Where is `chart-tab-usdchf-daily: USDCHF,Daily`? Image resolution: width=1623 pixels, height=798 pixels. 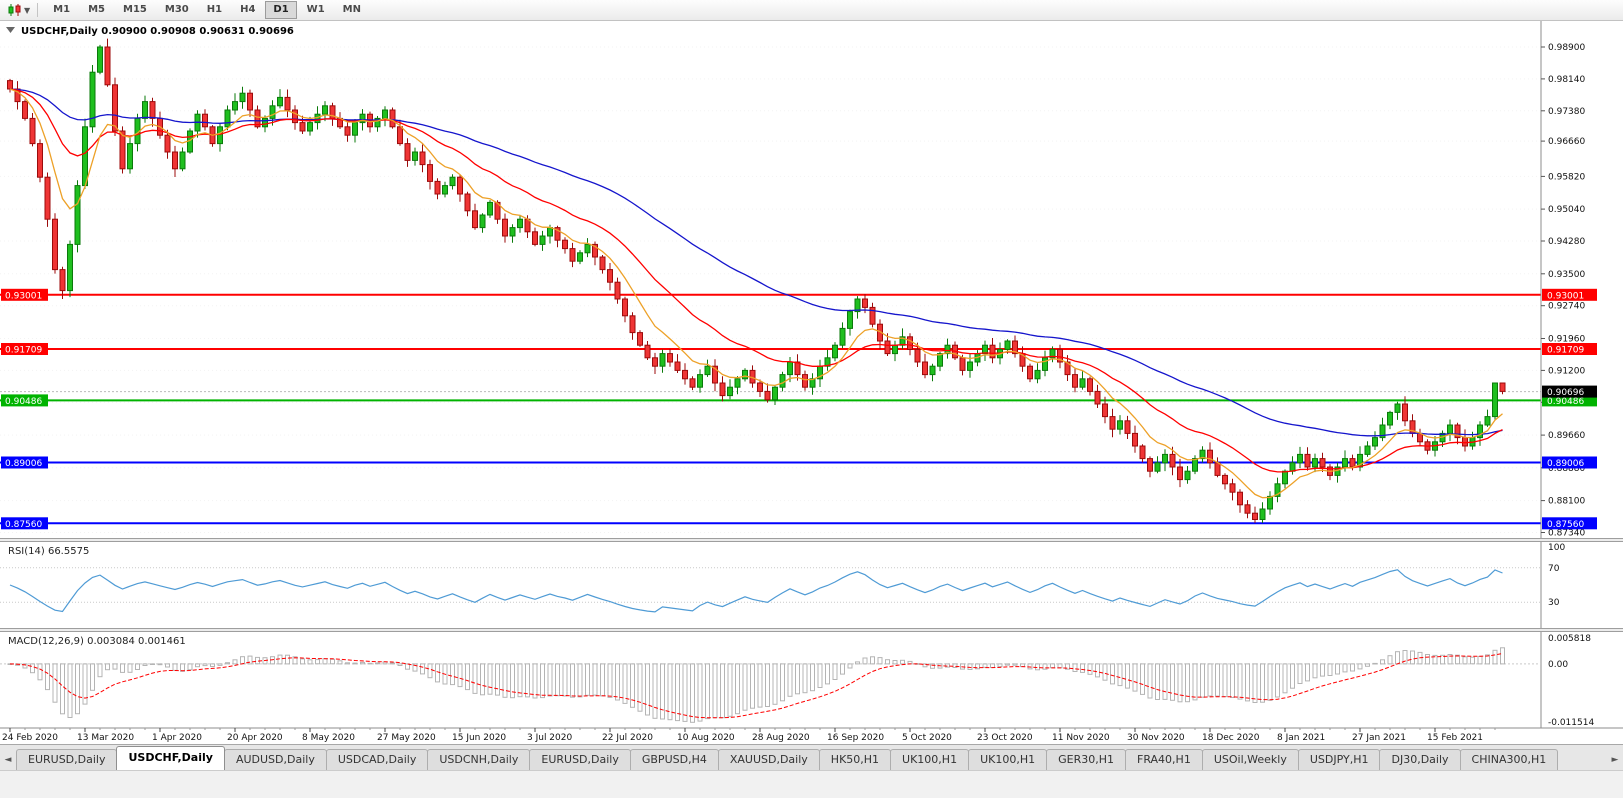
chart-tab-usdchf-daily: USDCHF,Daily is located at coordinates (170, 758).